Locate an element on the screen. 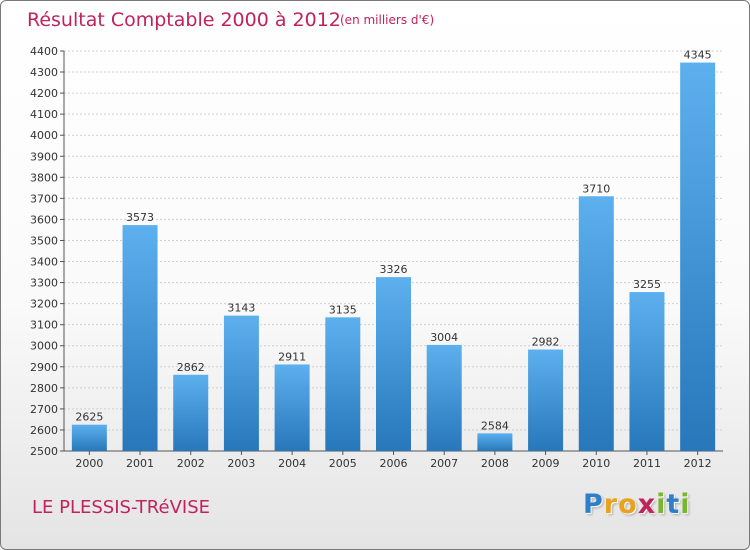 Image resolution: width=750 pixels, height=550 pixels. x-tick-label: 2004 is located at coordinates (292, 463).